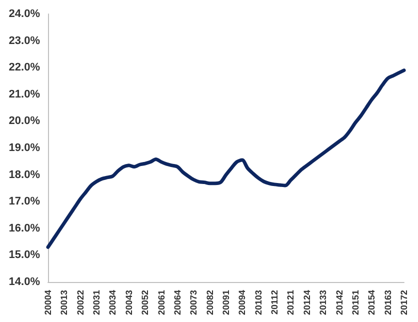  I want to click on y-tick-label: 22.0%, so click(24, 68).